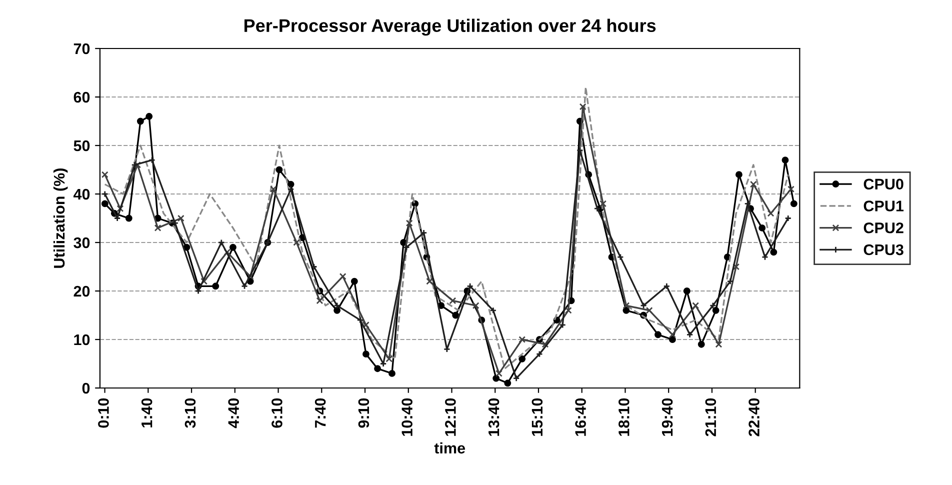 The width and height of the screenshot is (952, 485). Describe the element at coordinates (82, 340) in the screenshot. I see `y-tick-label: 10` at that location.